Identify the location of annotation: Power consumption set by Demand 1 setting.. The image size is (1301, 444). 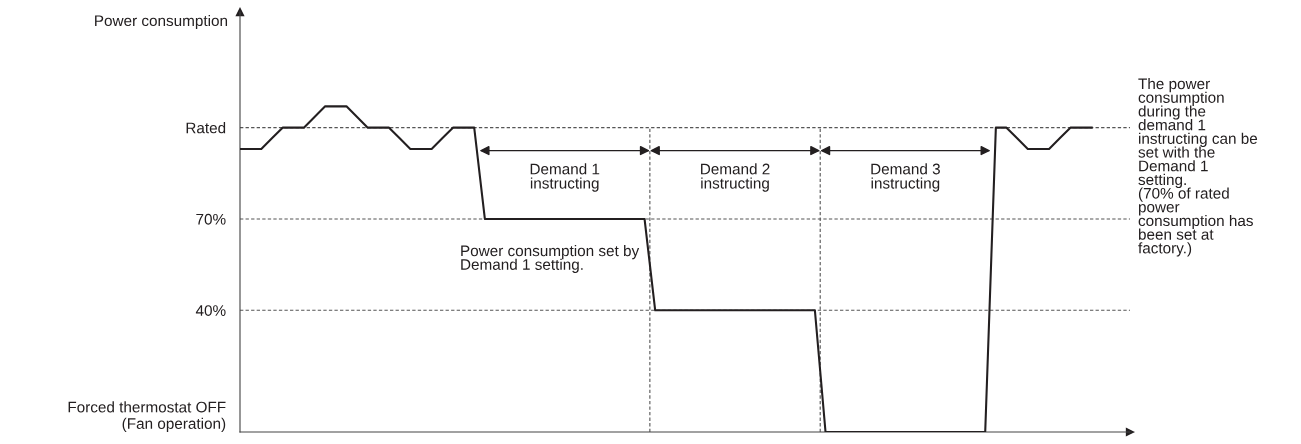
(550, 259).